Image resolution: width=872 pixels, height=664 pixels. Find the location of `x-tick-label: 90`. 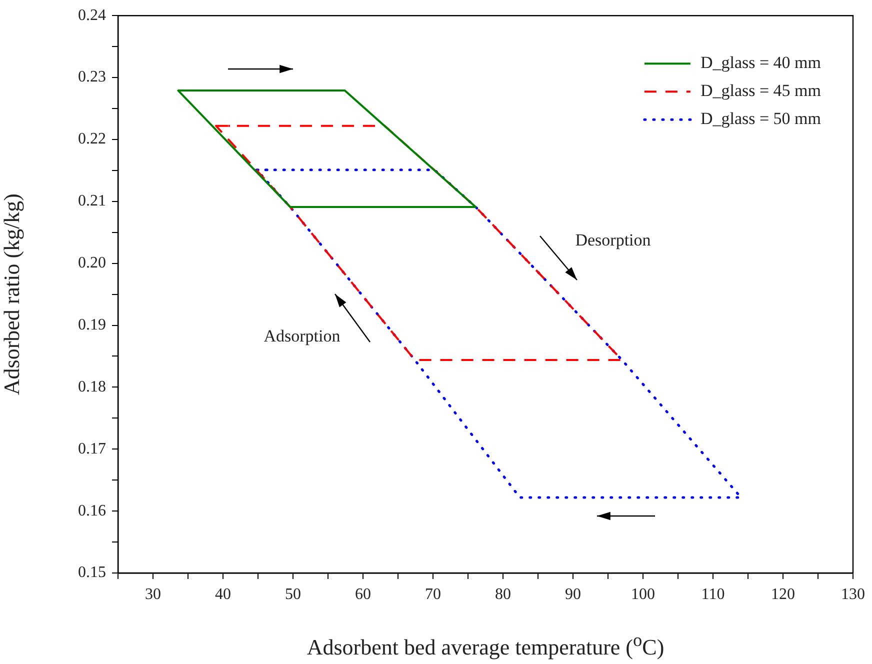

x-tick-label: 90 is located at coordinates (573, 594).